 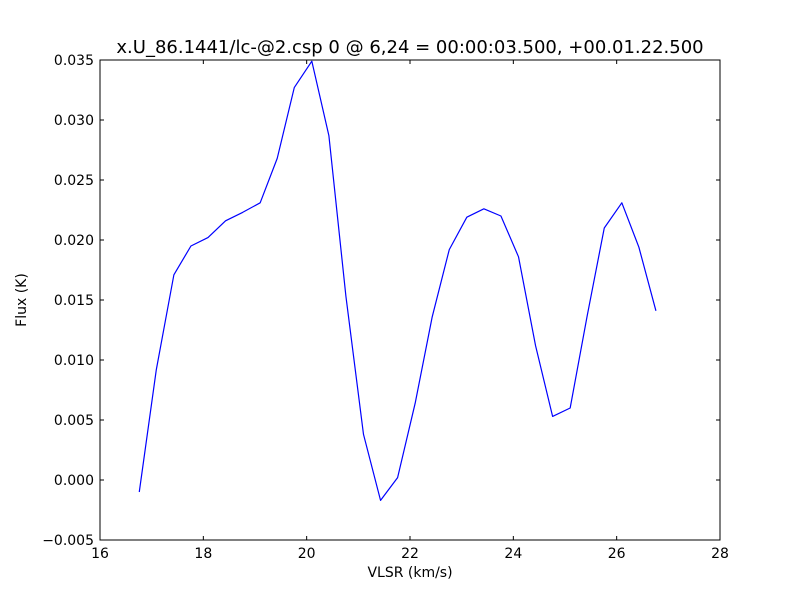 I want to click on y-tick-label: 0.015, so click(x=74, y=301).